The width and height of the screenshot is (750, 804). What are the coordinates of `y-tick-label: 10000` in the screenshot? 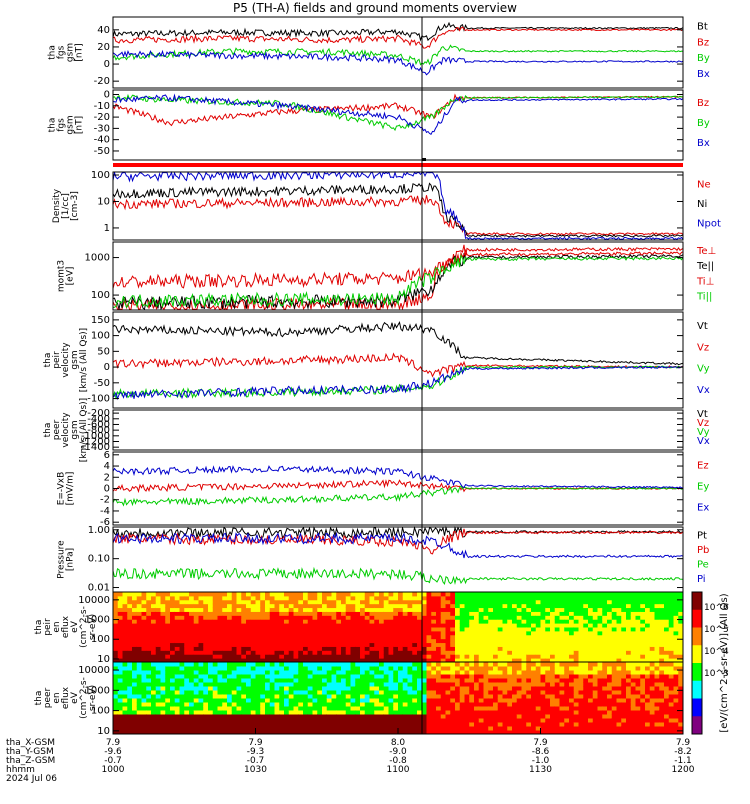 It's located at (94, 600).